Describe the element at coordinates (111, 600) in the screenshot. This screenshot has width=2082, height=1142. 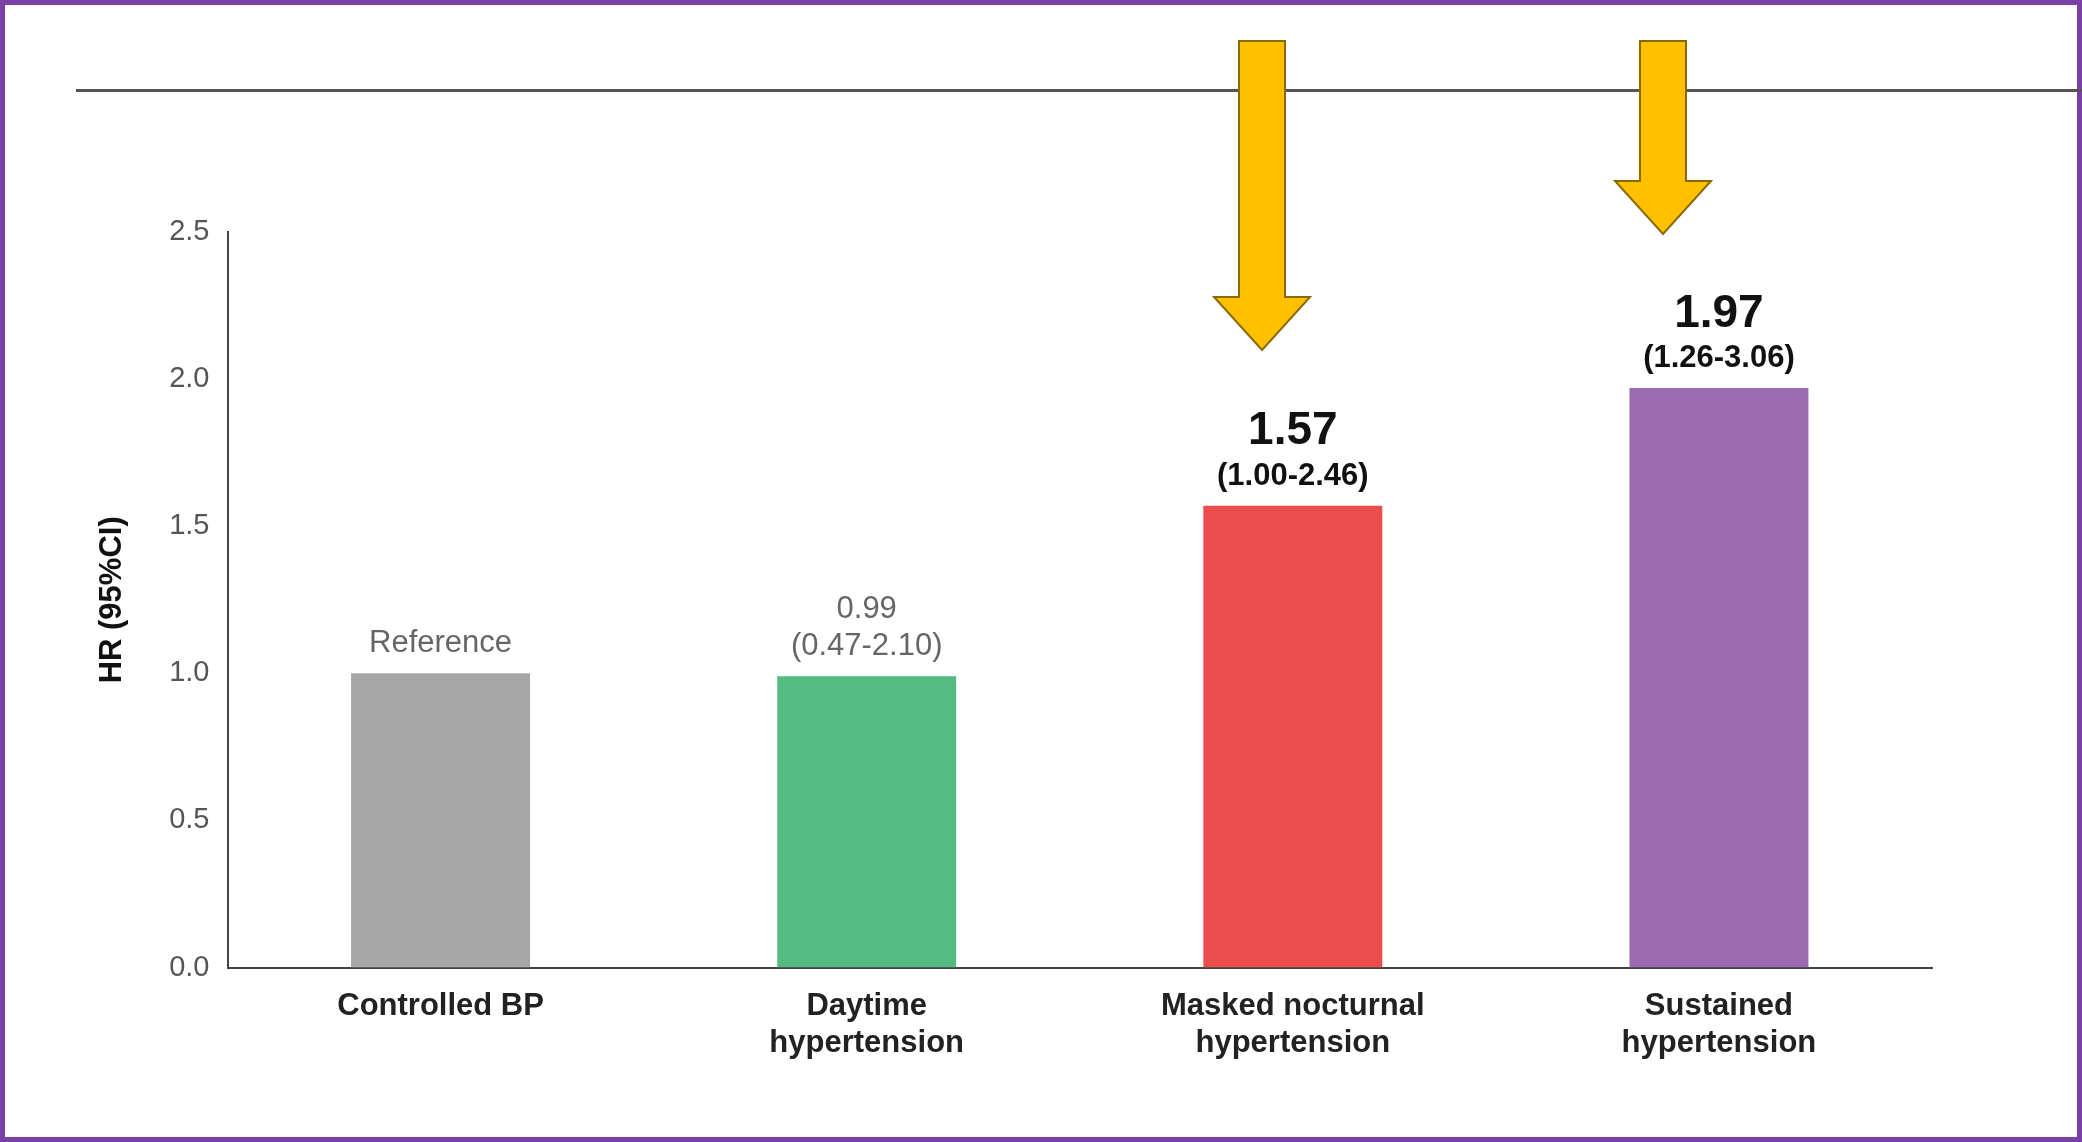
I see `y-axis-title: HR (95%CI)` at that location.